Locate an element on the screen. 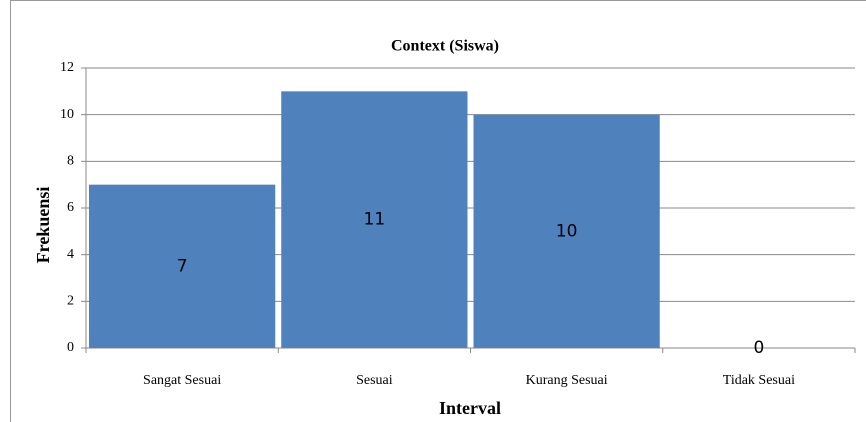 This screenshot has width=866, height=422. y-tick-label: 12 is located at coordinates (67, 67).